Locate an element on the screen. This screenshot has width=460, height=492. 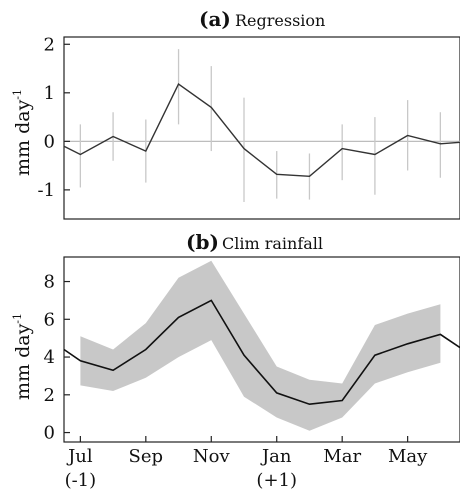
y-axis-label-a: mm day-1 is located at coordinates (22, 132).